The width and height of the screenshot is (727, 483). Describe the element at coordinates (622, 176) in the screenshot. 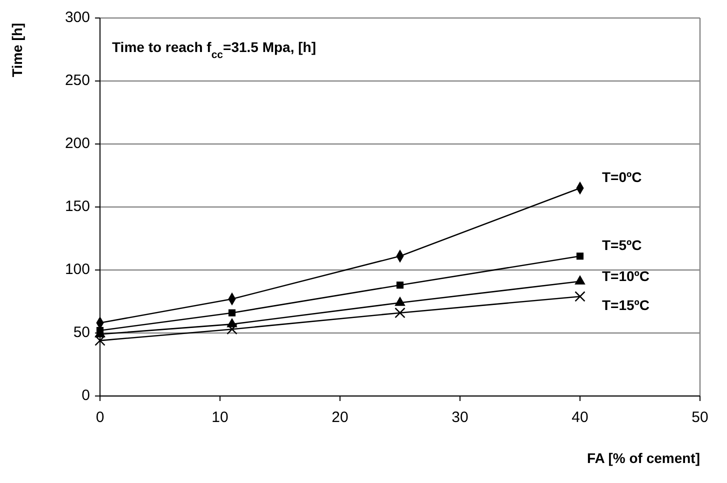

I see `series-label: T=0ºC` at that location.